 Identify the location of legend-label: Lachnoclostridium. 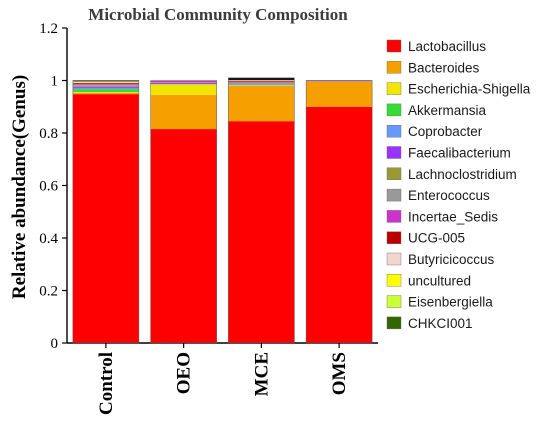
(462, 174).